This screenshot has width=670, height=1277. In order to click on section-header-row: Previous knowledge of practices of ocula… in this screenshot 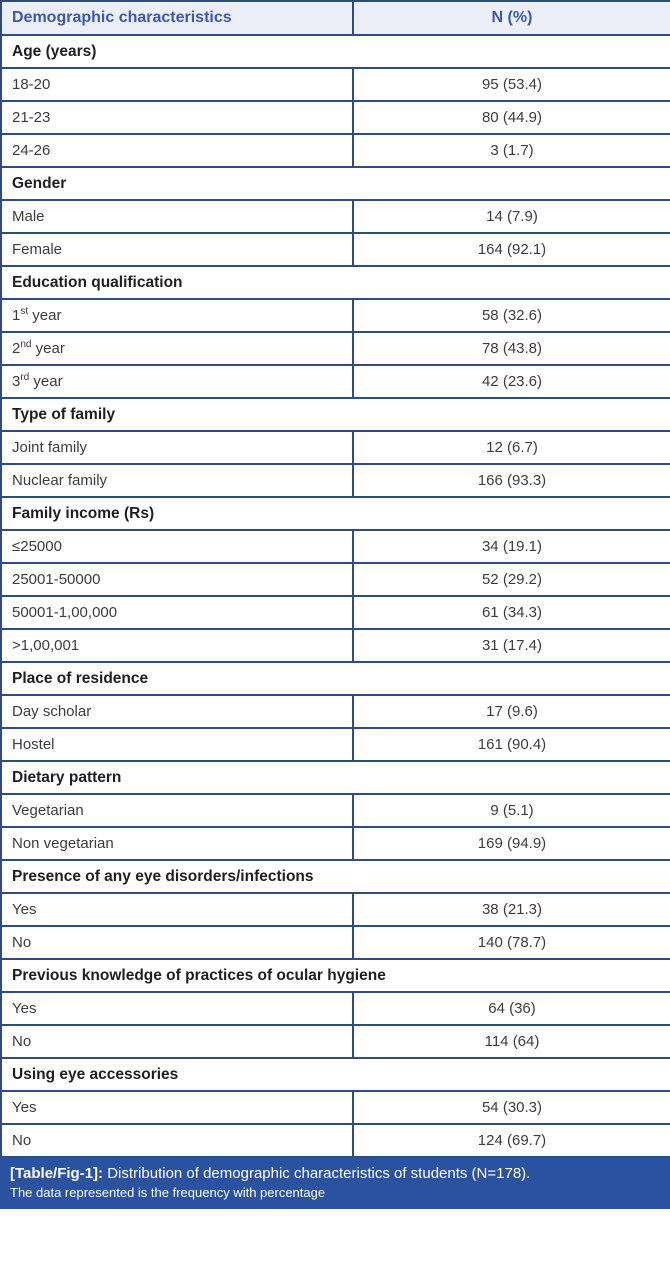, I will do `click(335, 975)`.